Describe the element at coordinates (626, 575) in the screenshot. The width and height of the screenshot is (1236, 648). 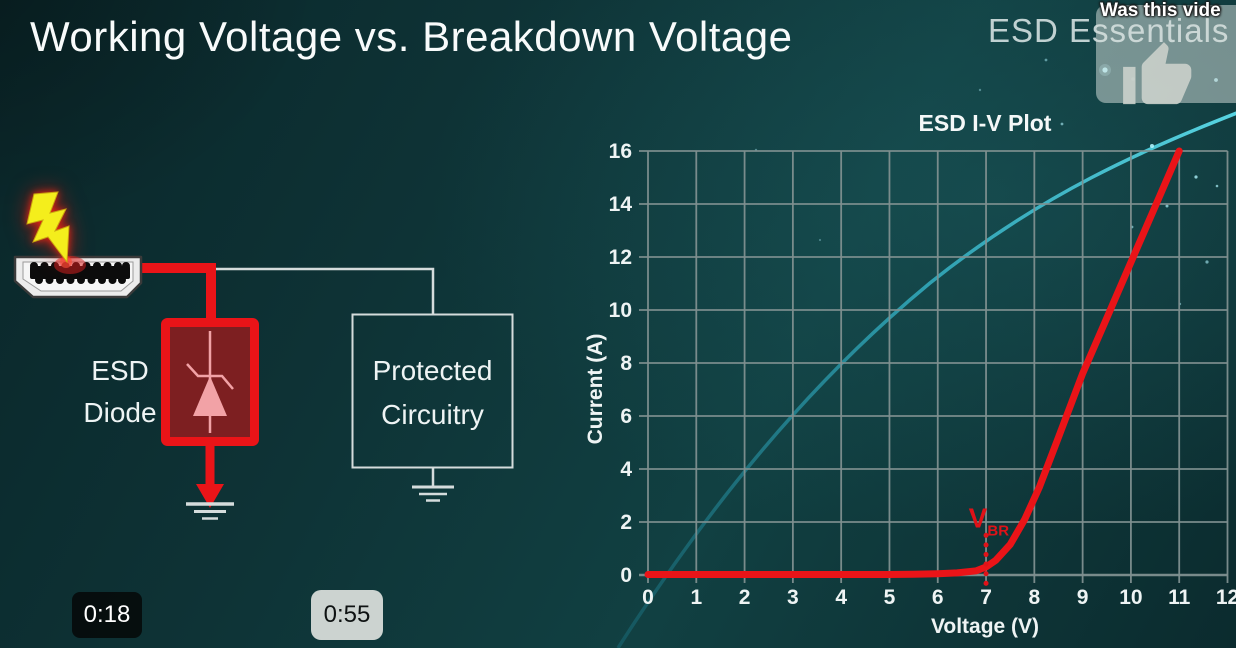
I see `y-tick-label: 0` at that location.